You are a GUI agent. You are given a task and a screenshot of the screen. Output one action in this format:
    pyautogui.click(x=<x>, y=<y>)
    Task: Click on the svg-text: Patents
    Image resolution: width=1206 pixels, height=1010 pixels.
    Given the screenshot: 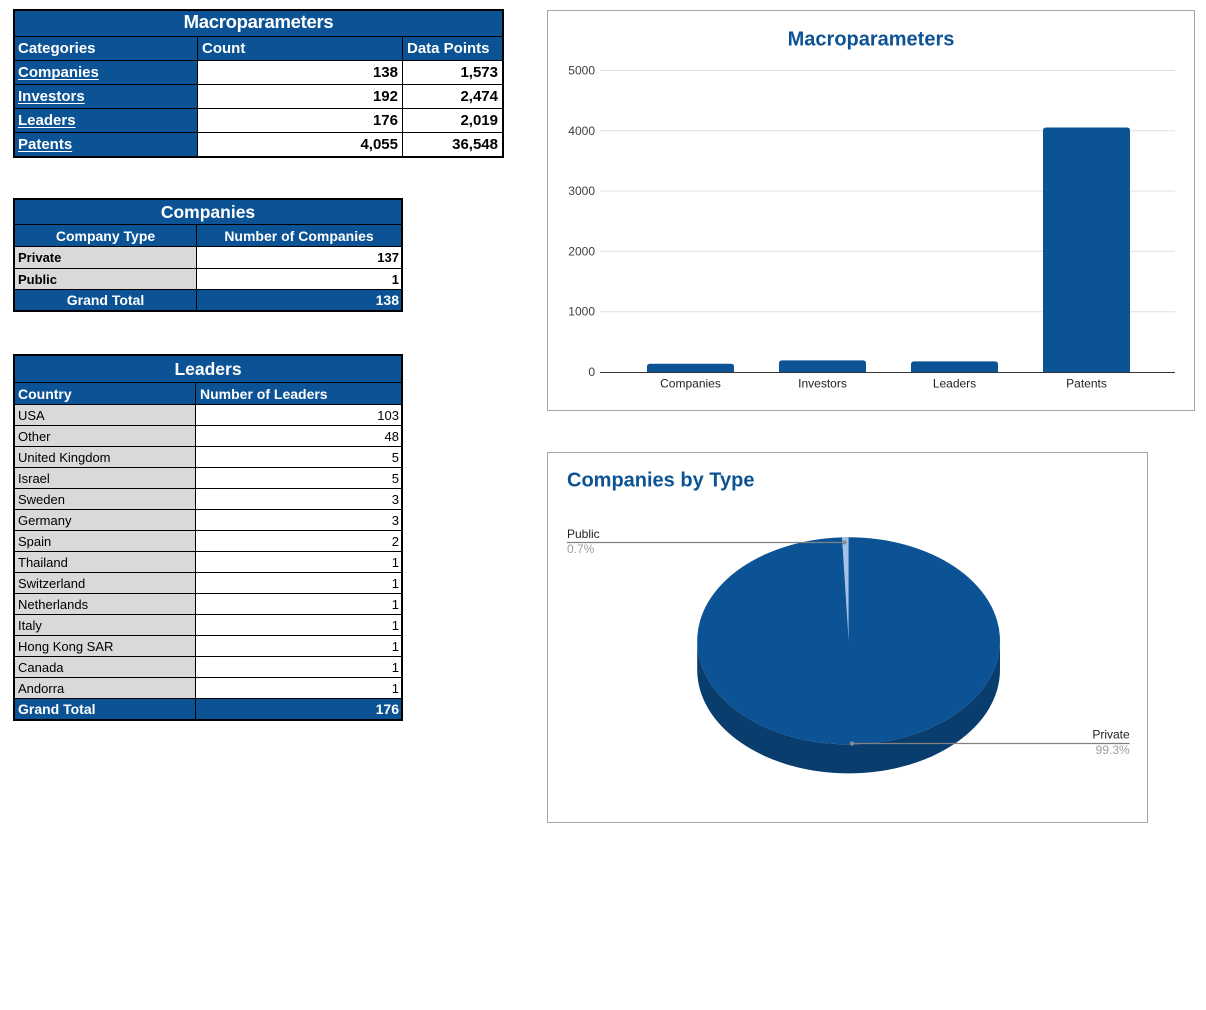 What is the action you would take?
    pyautogui.click(x=1086, y=384)
    